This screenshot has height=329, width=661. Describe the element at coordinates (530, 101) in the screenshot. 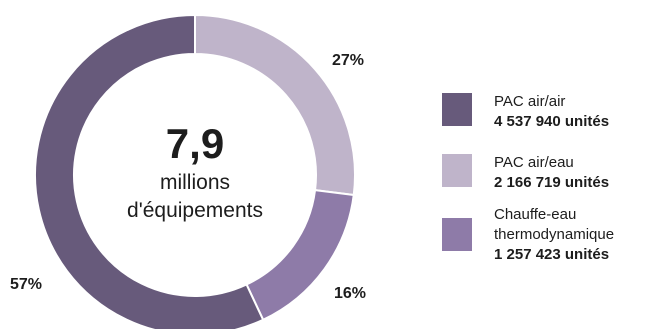

I see `legend-label: PAC air/air` at that location.